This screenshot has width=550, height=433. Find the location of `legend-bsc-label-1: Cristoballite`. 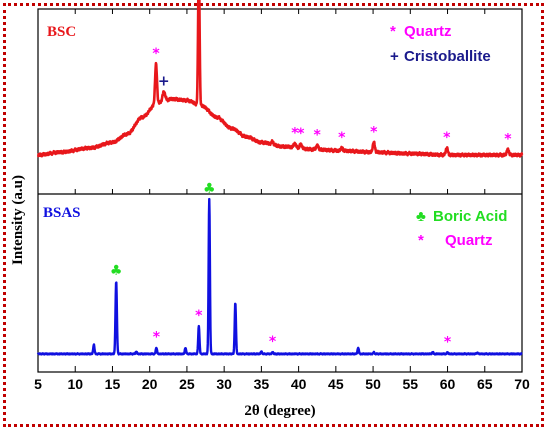

legend-bsc-label-1: Cristoballite is located at coordinates (447, 56).